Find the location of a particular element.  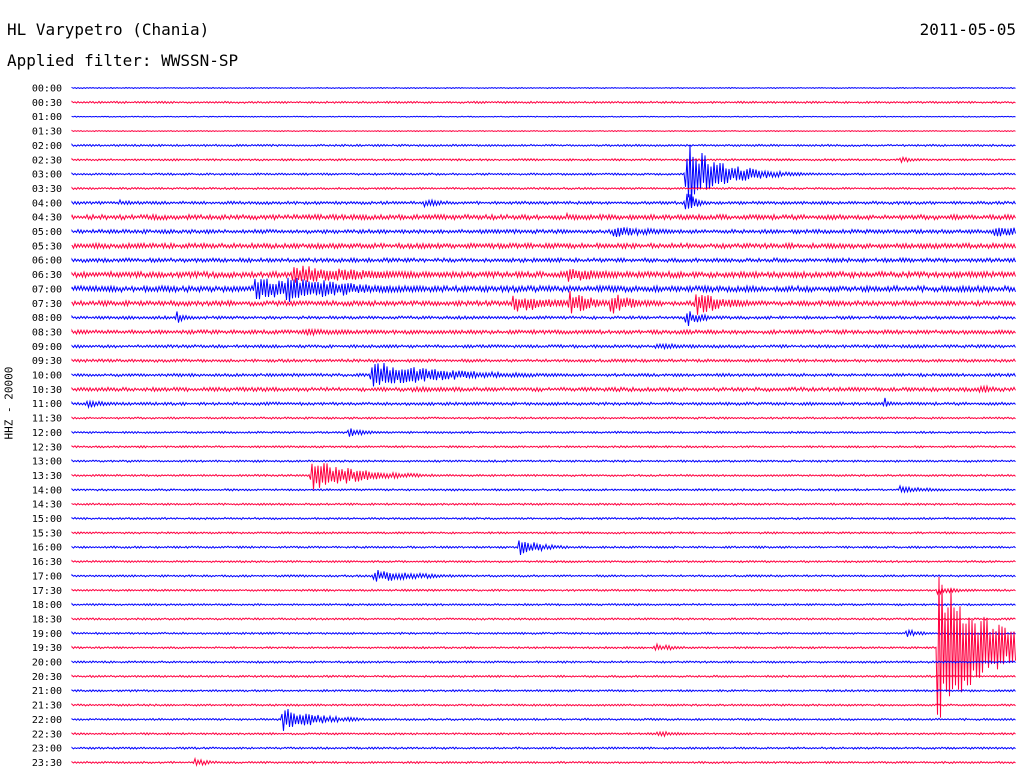

time-tick-label: 21:00 is located at coordinates (47, 691).